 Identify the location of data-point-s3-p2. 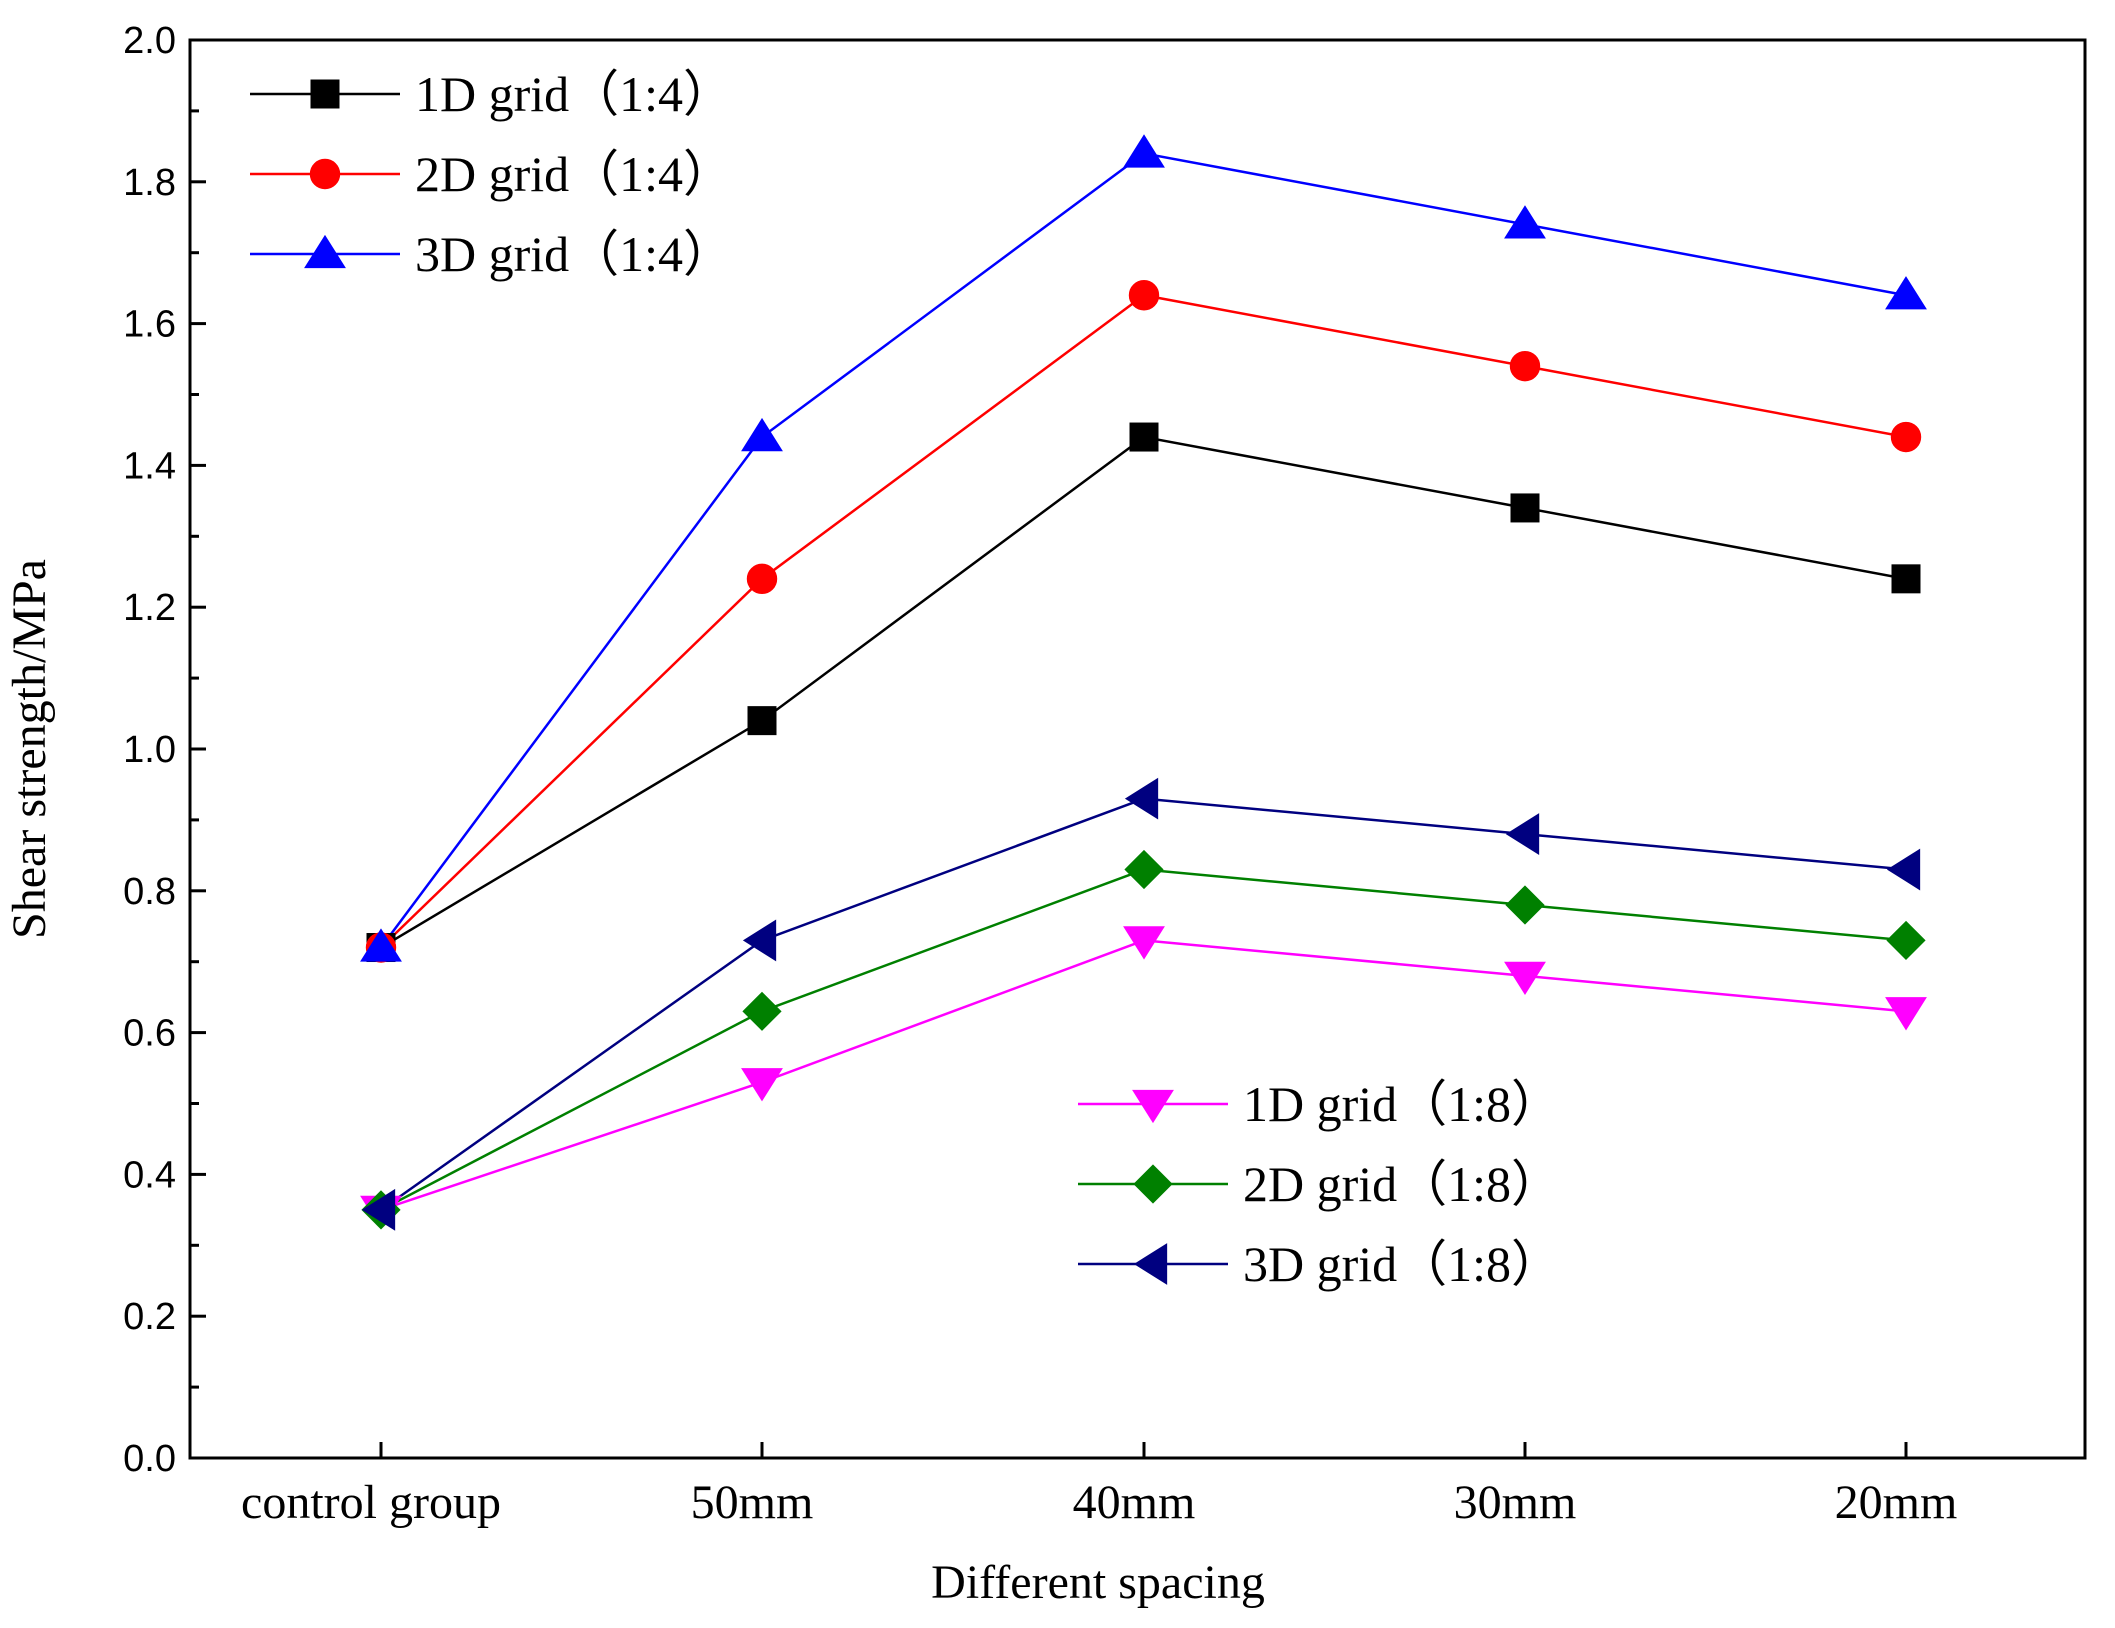
(1144, 943).